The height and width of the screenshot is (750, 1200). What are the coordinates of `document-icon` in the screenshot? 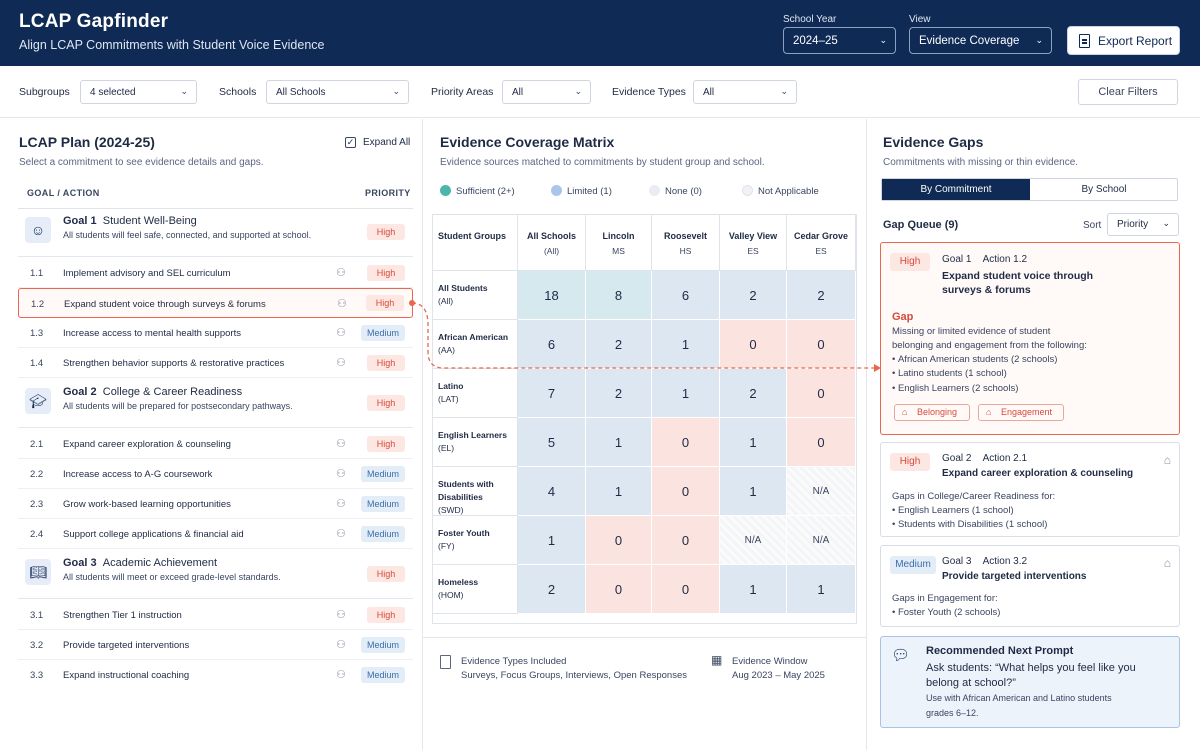 It's located at (1084, 41).